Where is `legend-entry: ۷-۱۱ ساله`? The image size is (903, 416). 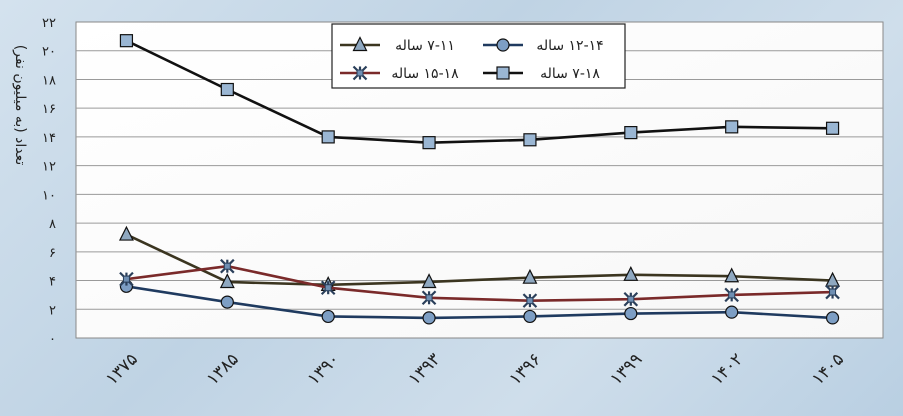
legend-entry: ۷-۱۱ ساله is located at coordinates (397, 45).